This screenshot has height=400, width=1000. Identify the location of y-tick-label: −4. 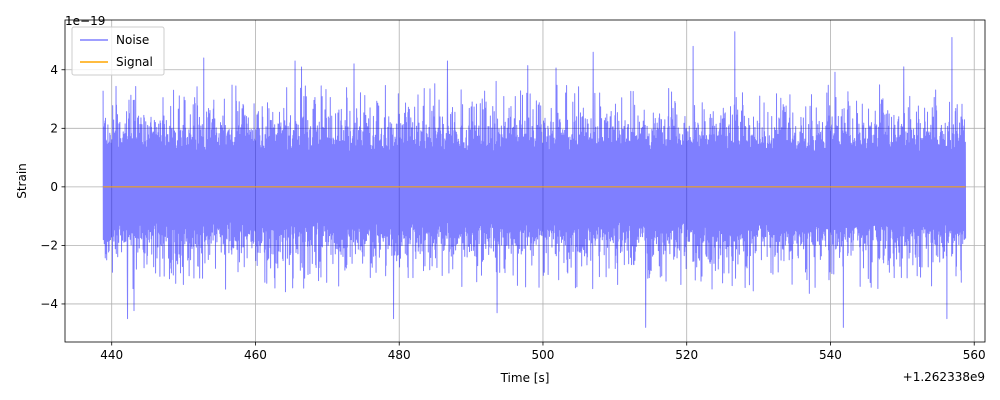
(49, 304).